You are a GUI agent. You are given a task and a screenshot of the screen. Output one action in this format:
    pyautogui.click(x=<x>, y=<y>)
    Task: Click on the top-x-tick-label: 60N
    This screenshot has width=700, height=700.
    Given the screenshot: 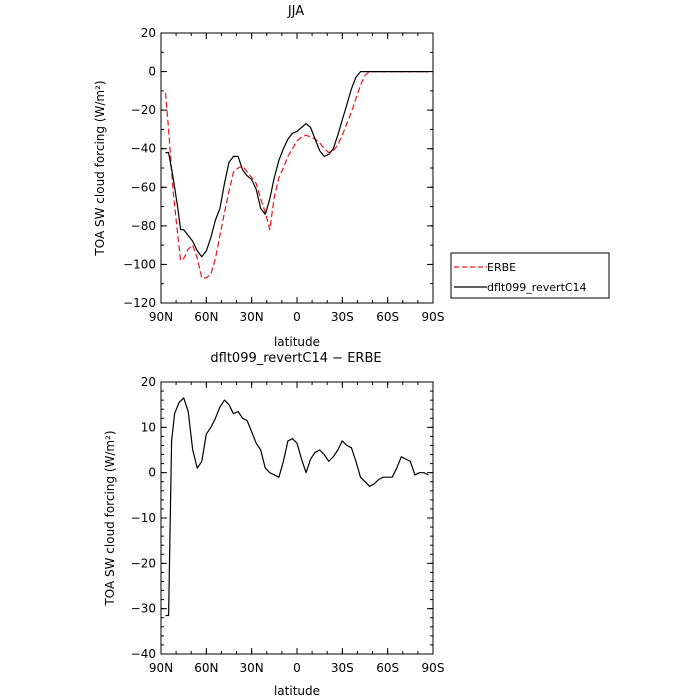 What is the action you would take?
    pyautogui.click(x=206, y=317)
    